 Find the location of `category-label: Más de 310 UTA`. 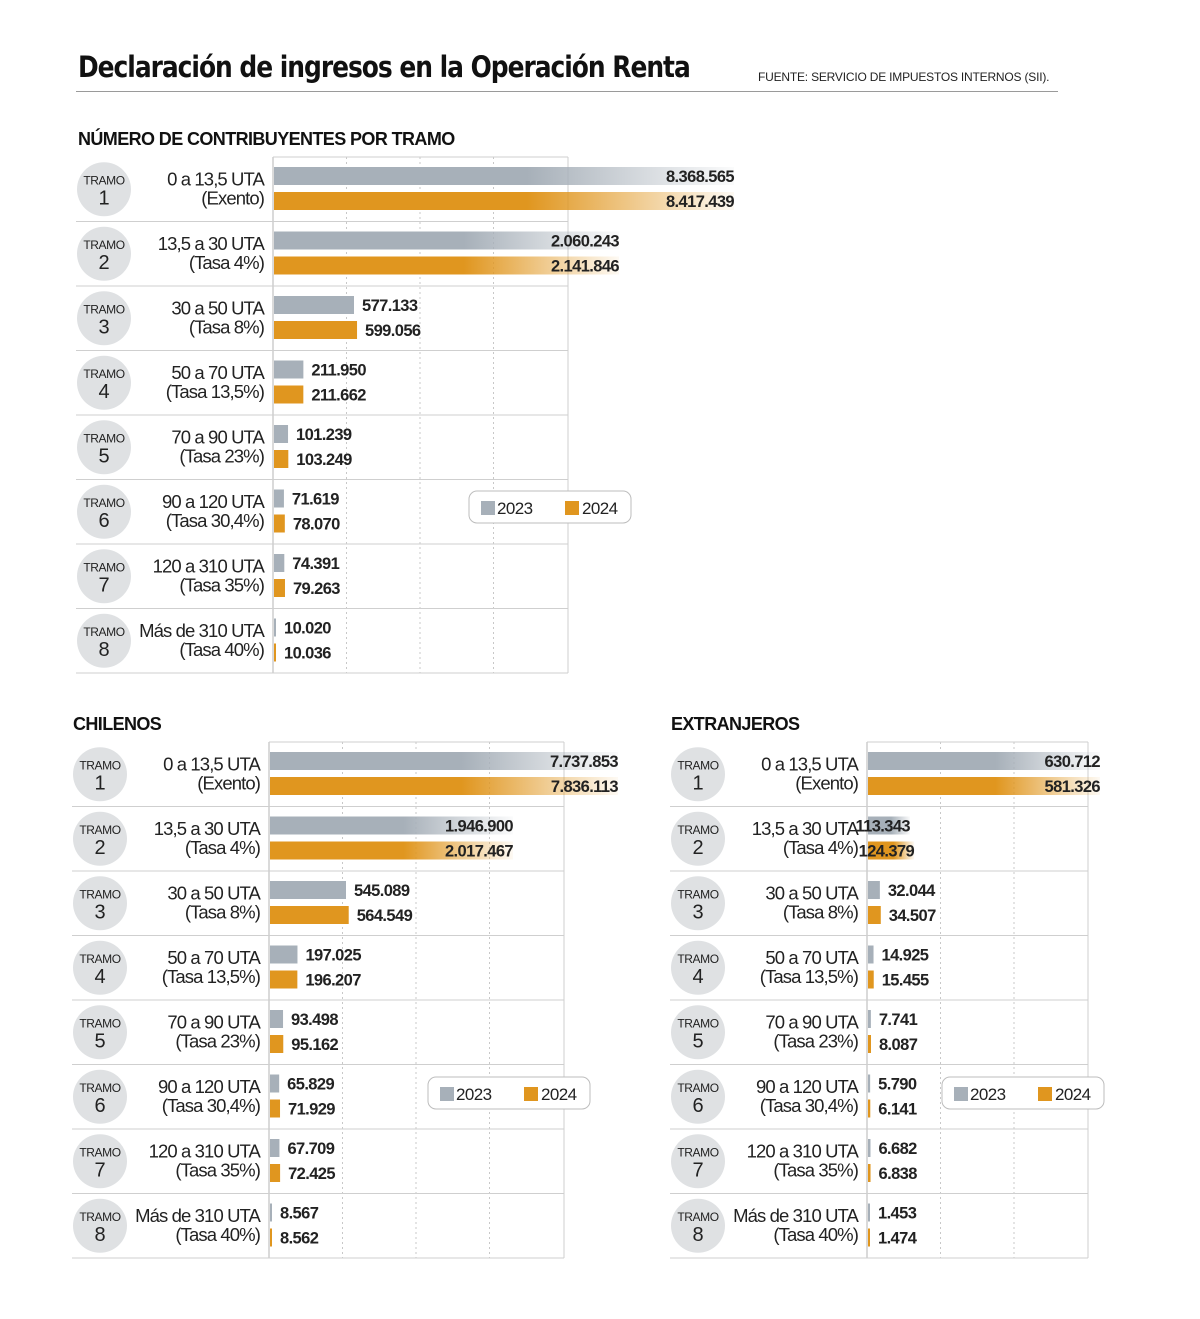

category-label: Más de 310 UTA is located at coordinates (202, 630).